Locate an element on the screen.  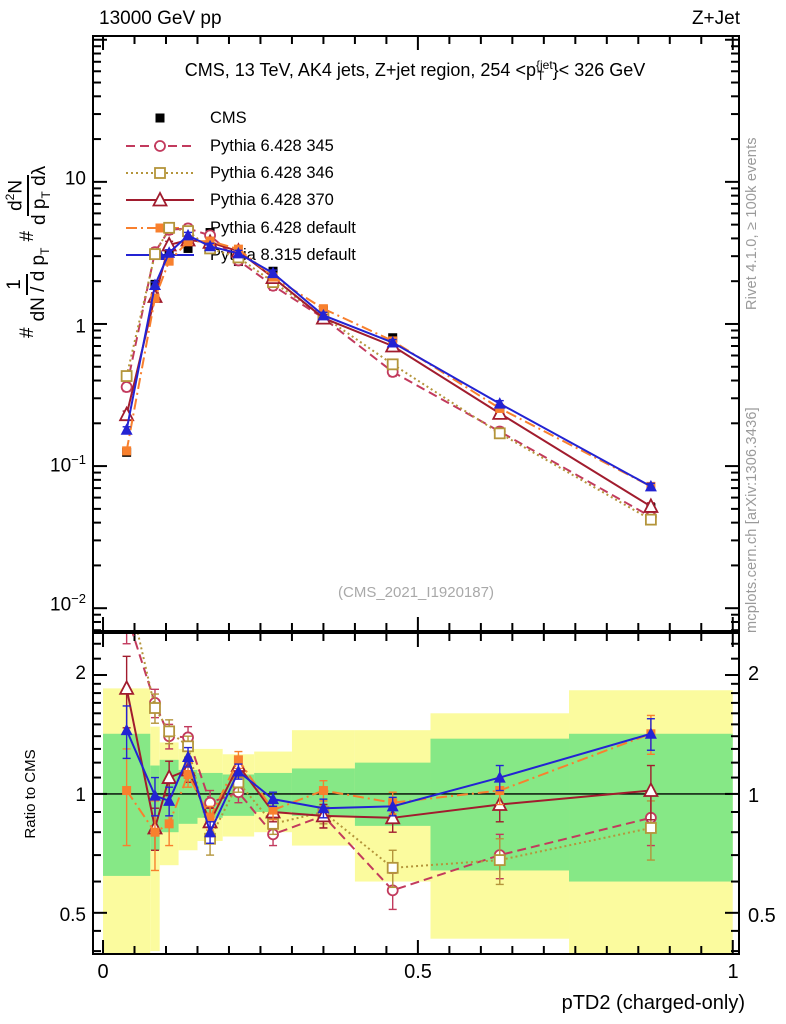
xtick-0p5: 0.5 is located at coordinates (418, 972).